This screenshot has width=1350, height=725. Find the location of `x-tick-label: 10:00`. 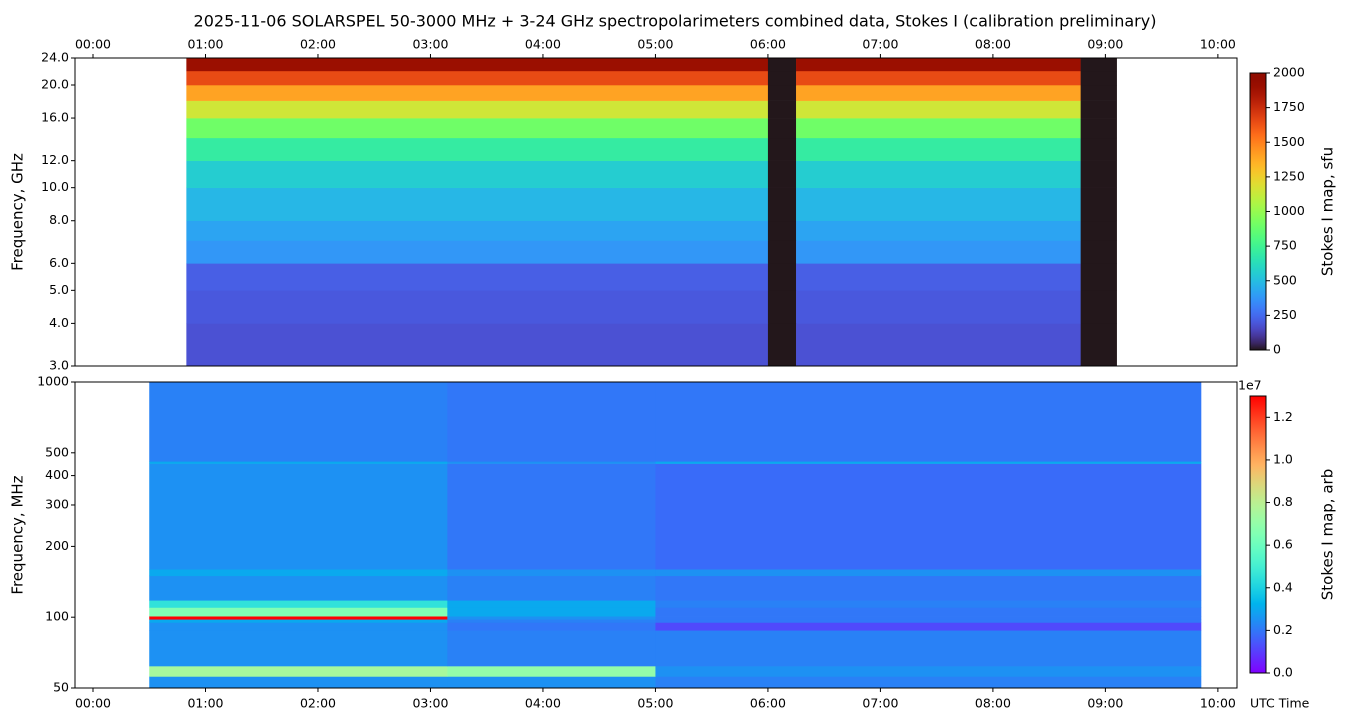

x-tick-label: 10:00 is located at coordinates (1218, 703).